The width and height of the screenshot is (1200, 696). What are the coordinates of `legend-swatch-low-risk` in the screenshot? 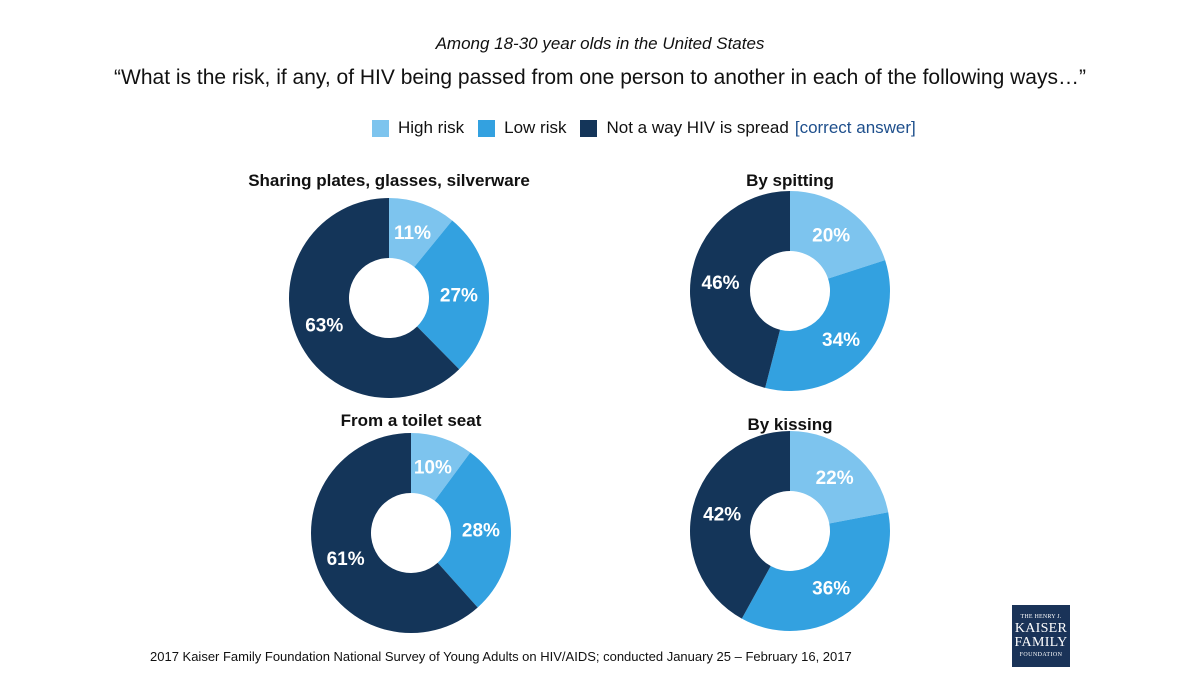 It's located at (487, 128).